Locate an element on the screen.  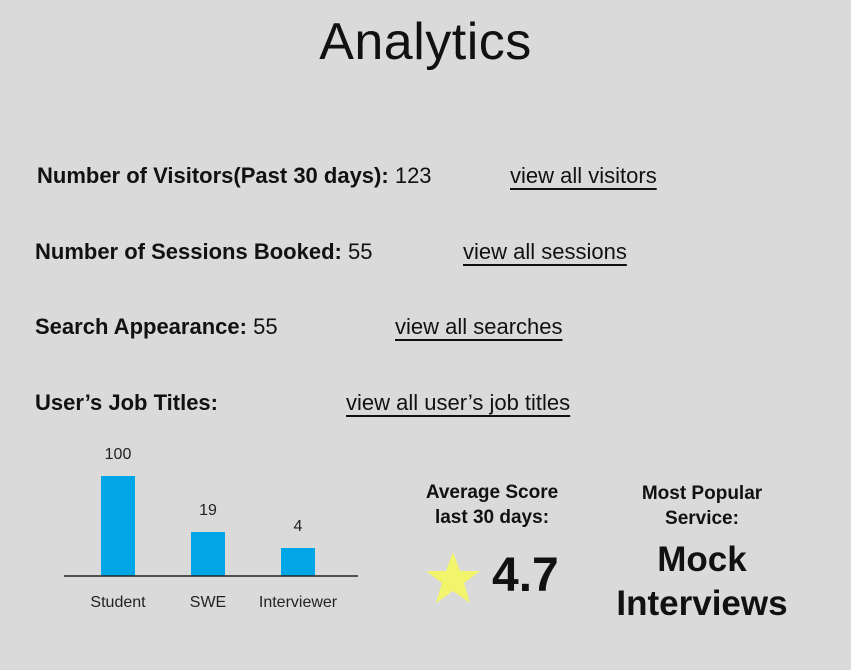
popular-service-label-line1: Most Popular is located at coordinates (702, 493).